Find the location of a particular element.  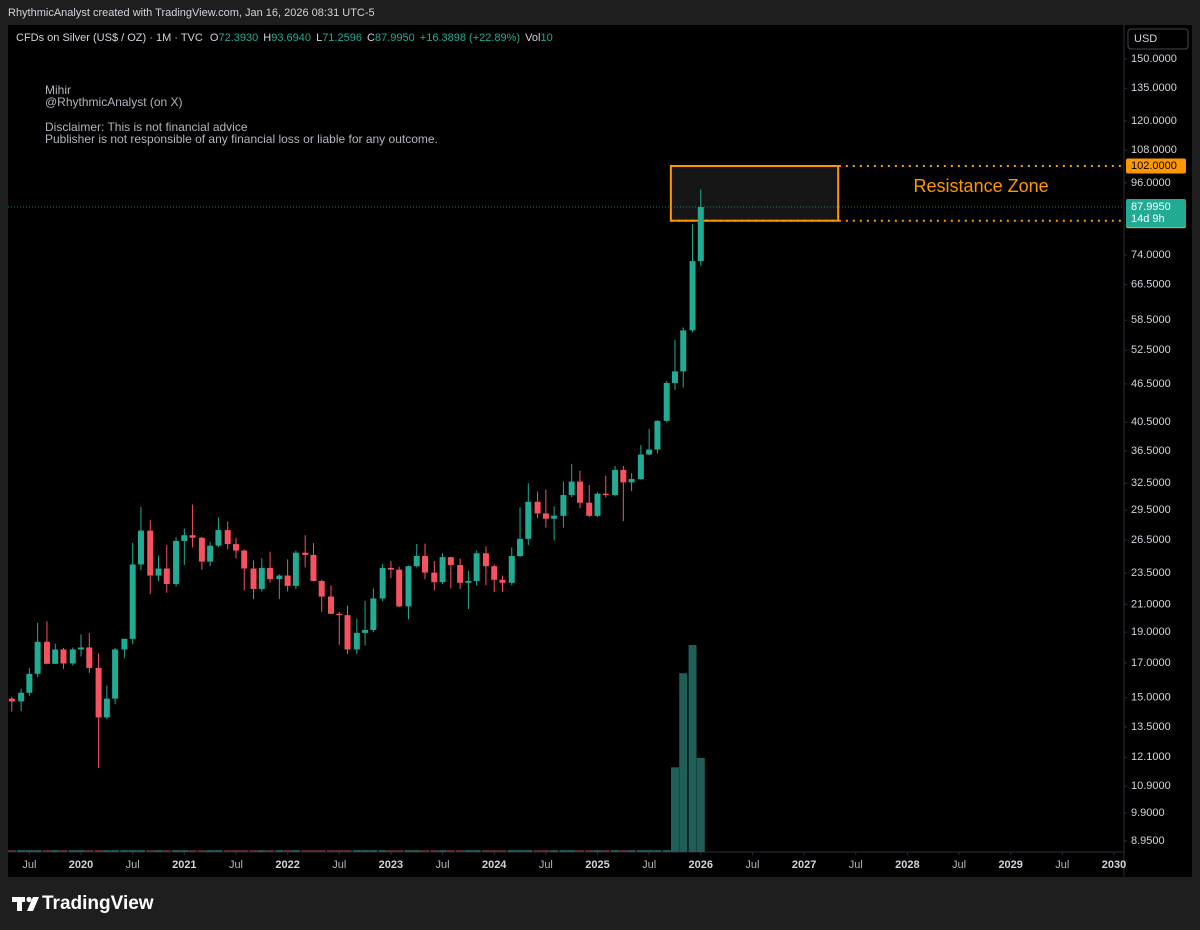

x-tick-label: 2026 is located at coordinates (701, 865).